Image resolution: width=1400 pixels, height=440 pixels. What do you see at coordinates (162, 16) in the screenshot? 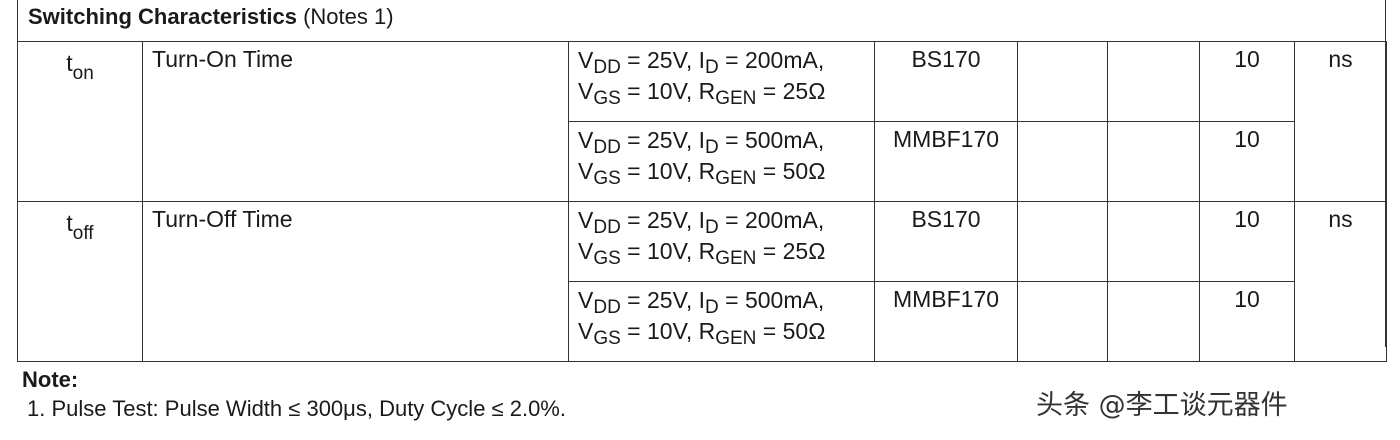
I see `section-title-bold: Switching Characteristics` at bounding box center [162, 16].